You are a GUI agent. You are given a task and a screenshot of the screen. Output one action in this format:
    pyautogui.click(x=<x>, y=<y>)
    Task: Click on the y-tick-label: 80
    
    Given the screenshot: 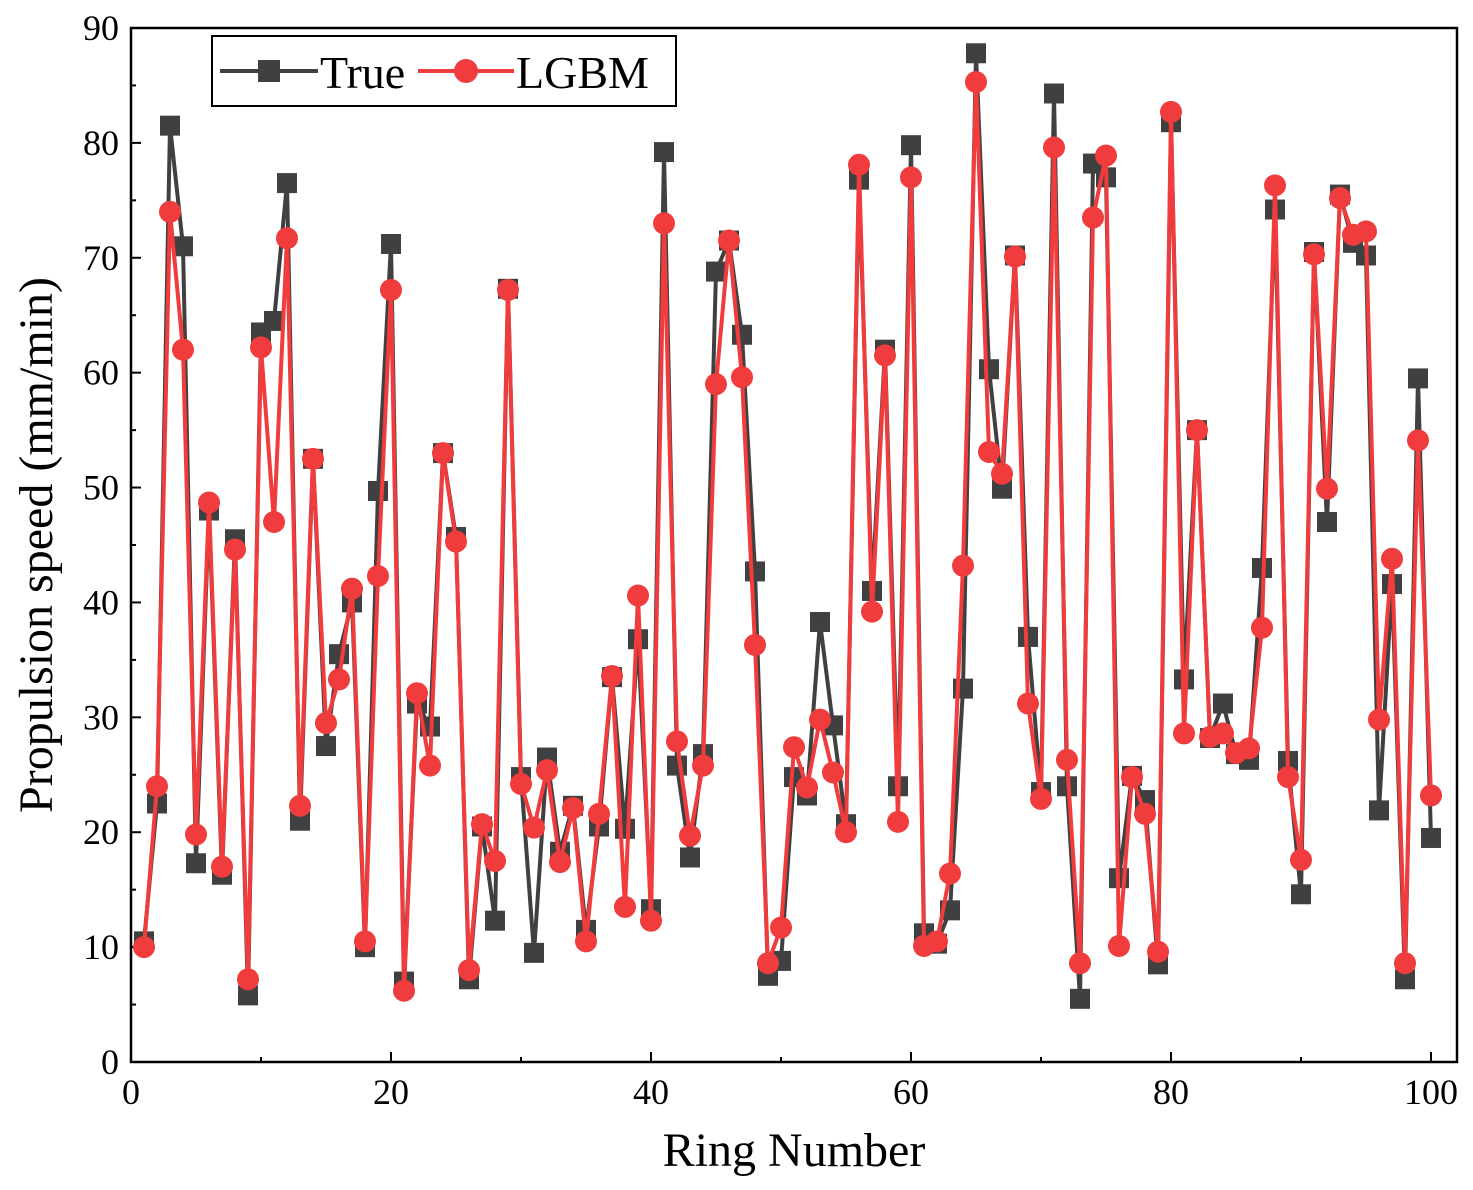 What is the action you would take?
    pyautogui.click(x=101, y=143)
    